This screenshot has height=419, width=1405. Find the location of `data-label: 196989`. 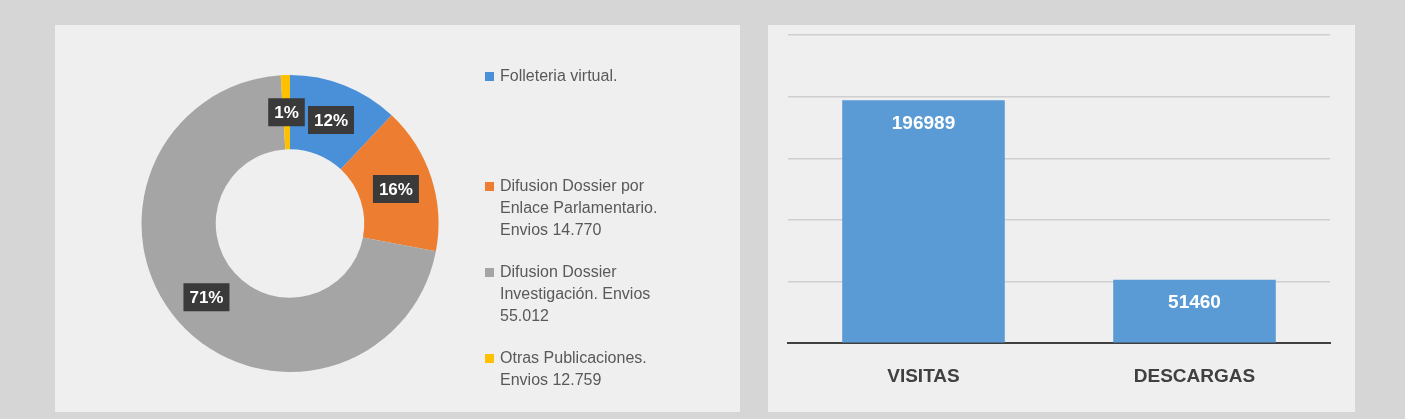

data-label: 196989 is located at coordinates (923, 123).